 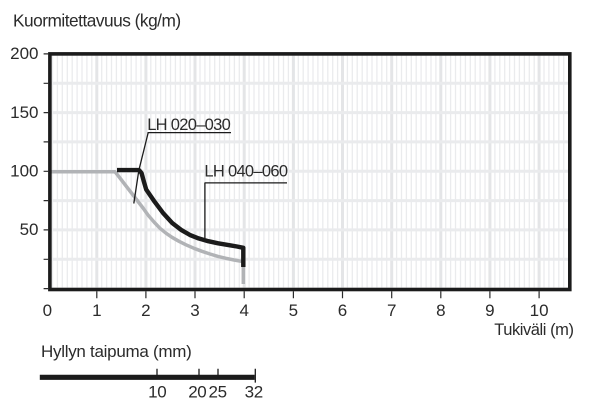 I want to click on svg-text: 9, so click(x=489, y=310).